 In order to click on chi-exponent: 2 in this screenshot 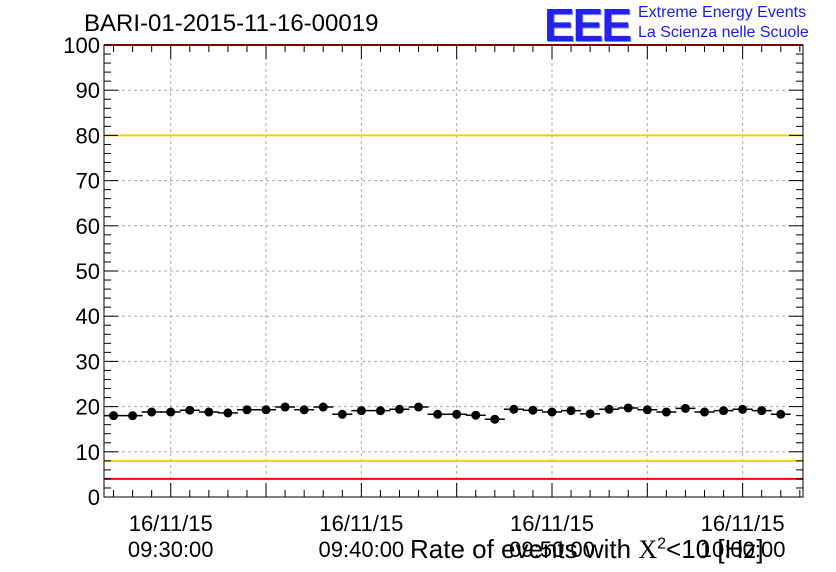, I will do `click(662, 544)`.